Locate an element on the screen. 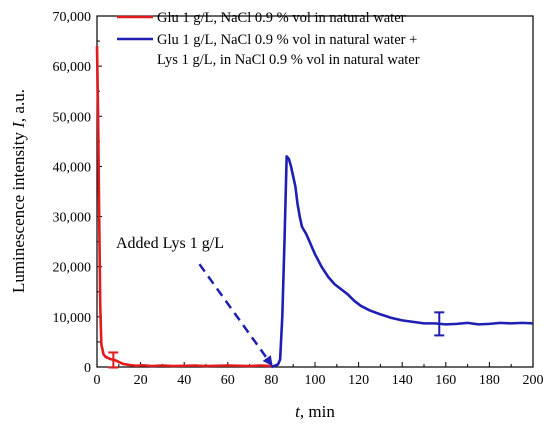  x-tick-label: 60 is located at coordinates (228, 380).